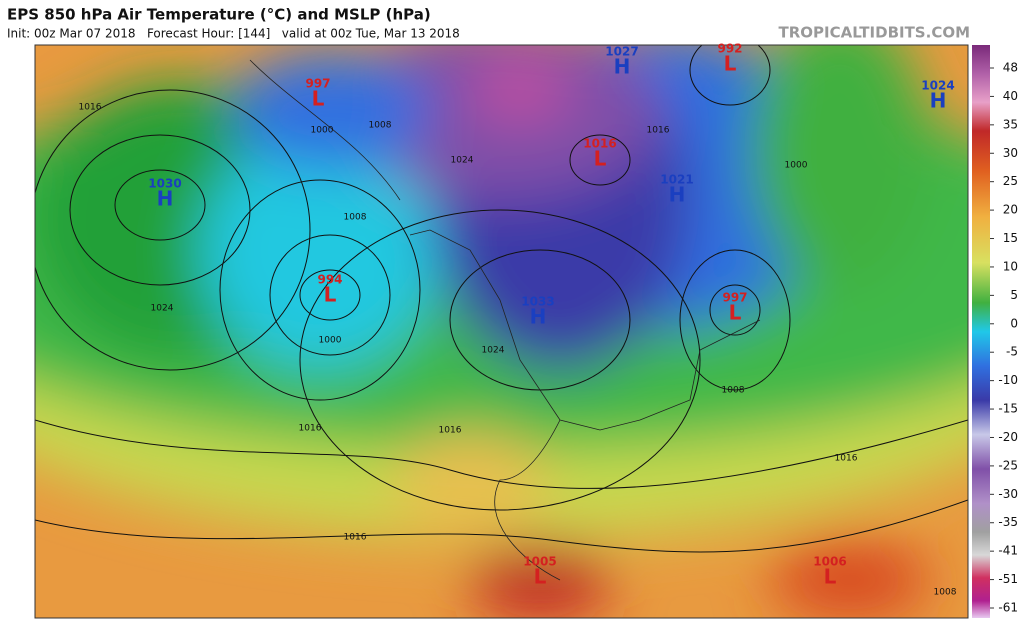 This screenshot has width=1024, height=642. I want to click on colorbar-label: -25, so click(1008, 465).